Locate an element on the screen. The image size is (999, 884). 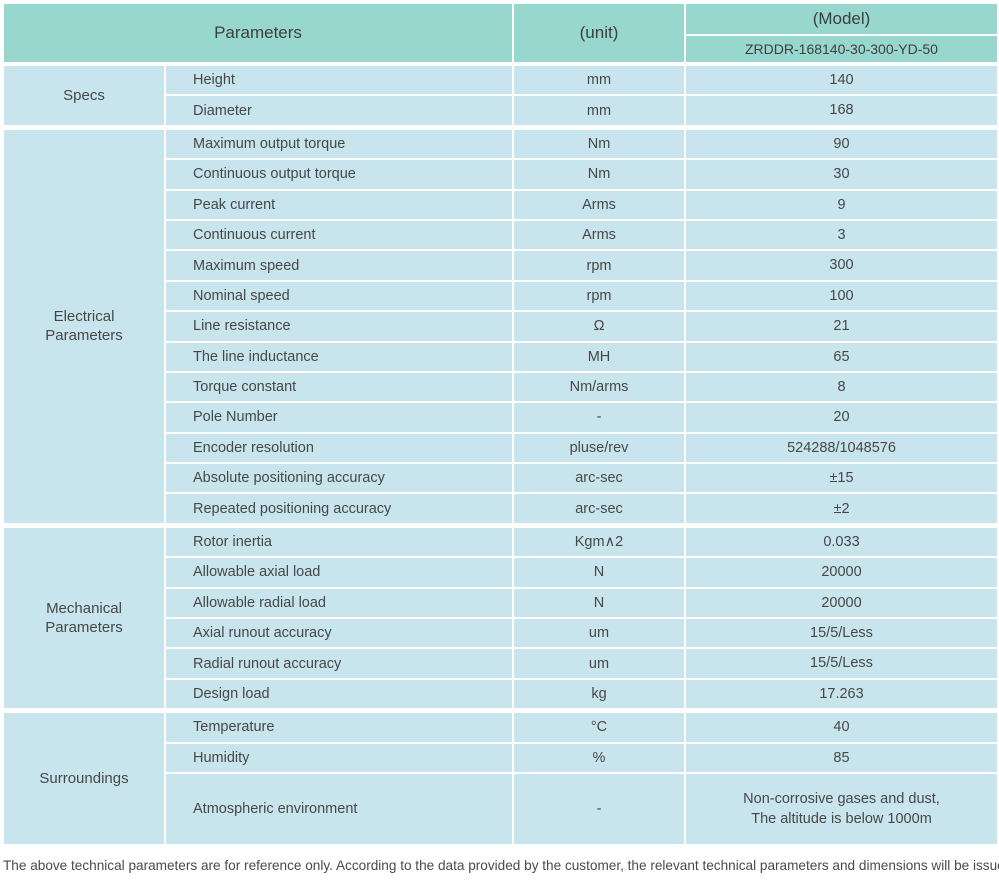
param-name-cell: Allowable axial load is located at coordinates (339, 572).